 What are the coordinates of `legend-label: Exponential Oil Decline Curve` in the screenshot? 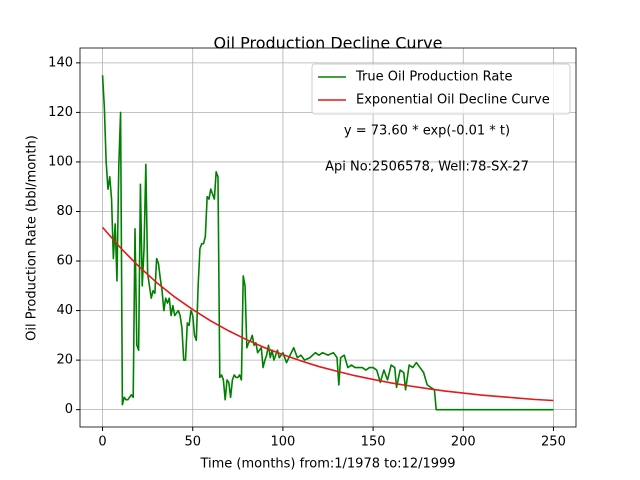 It's located at (453, 100).